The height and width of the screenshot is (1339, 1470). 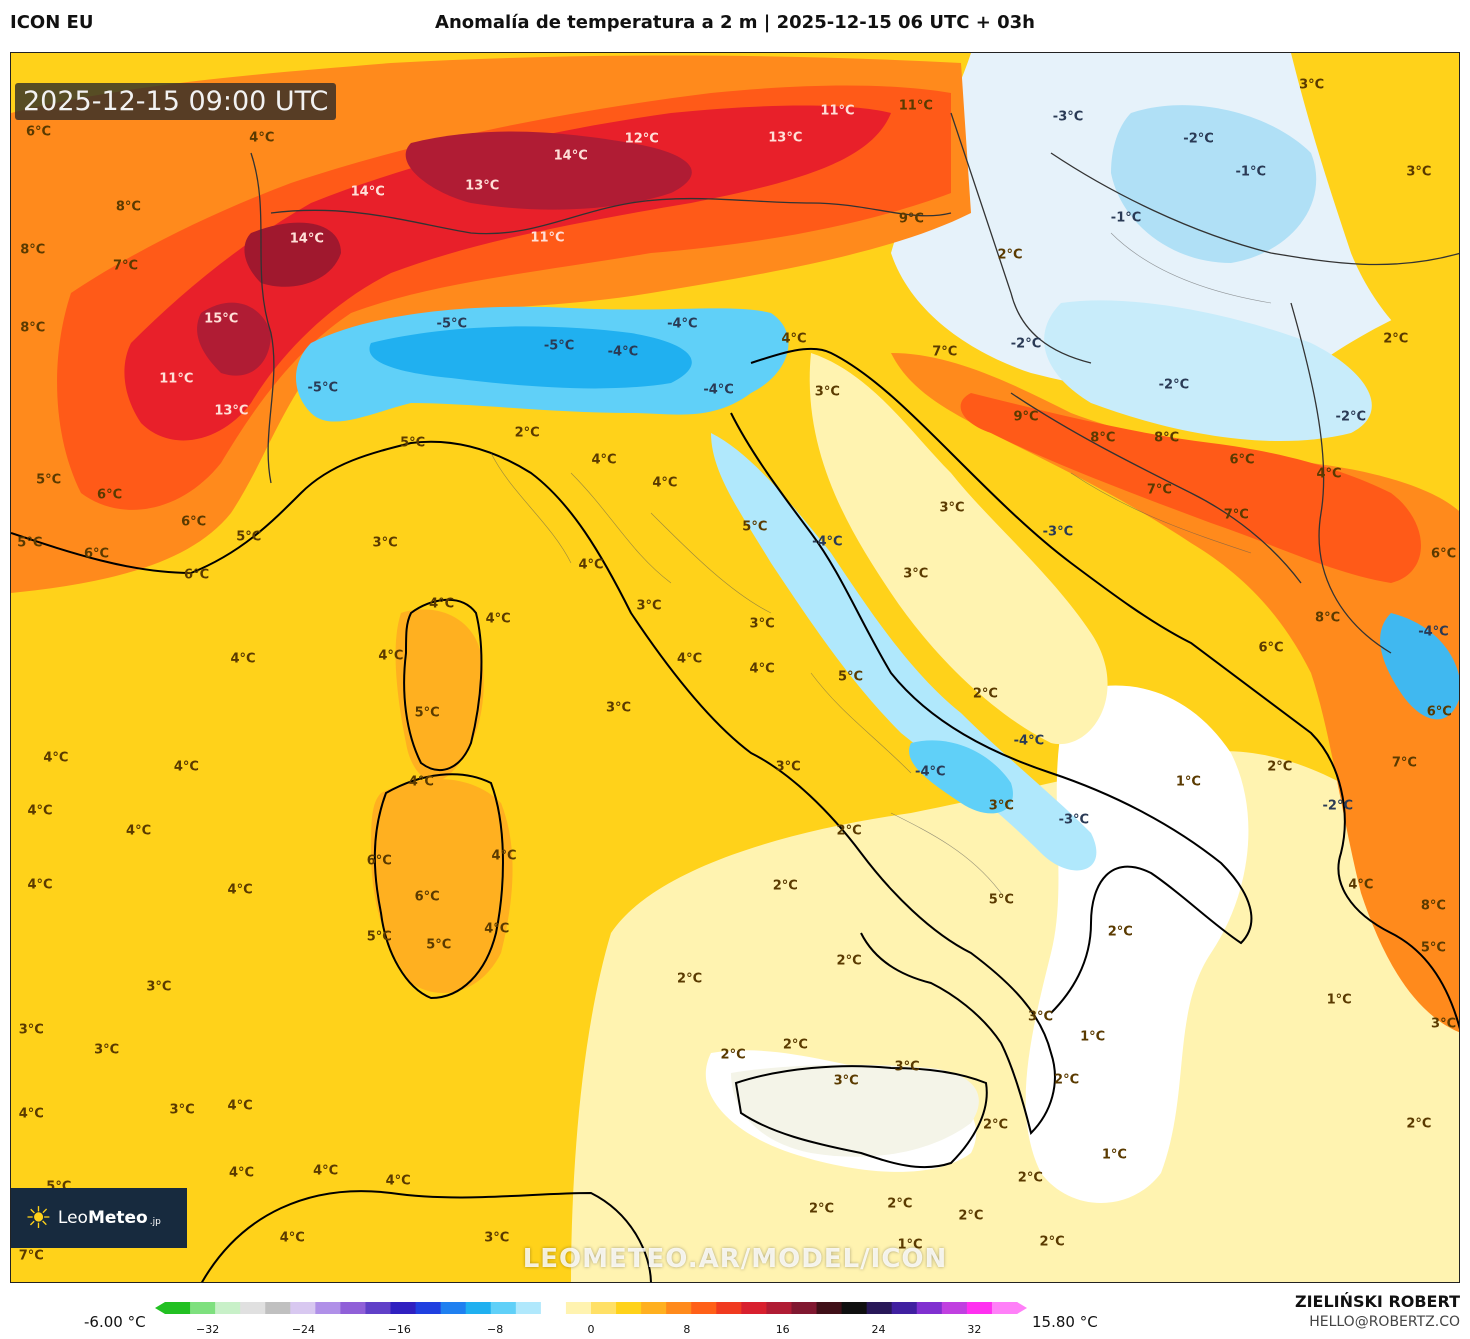 I want to click on author-name: ZIELIŃSKI ROBERT, so click(x=1377, y=1301).